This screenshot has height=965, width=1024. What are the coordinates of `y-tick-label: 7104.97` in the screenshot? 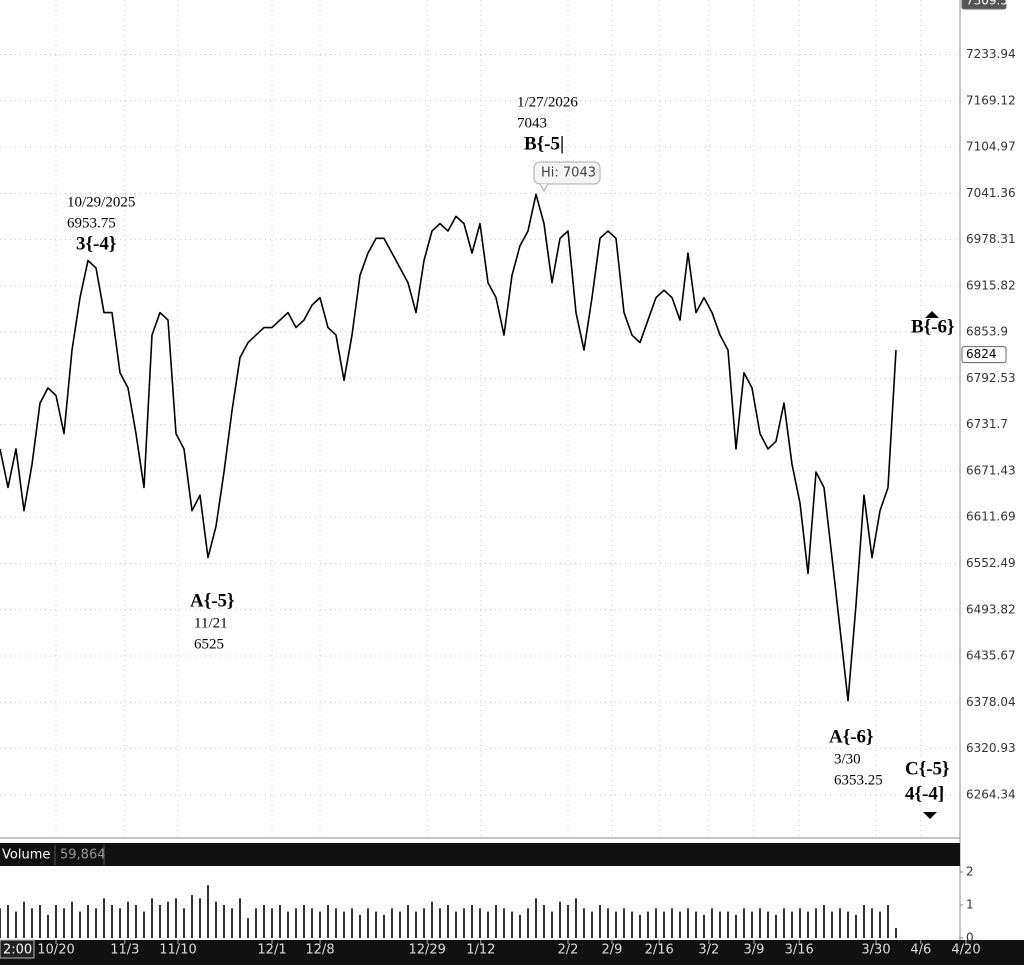 It's located at (991, 147).